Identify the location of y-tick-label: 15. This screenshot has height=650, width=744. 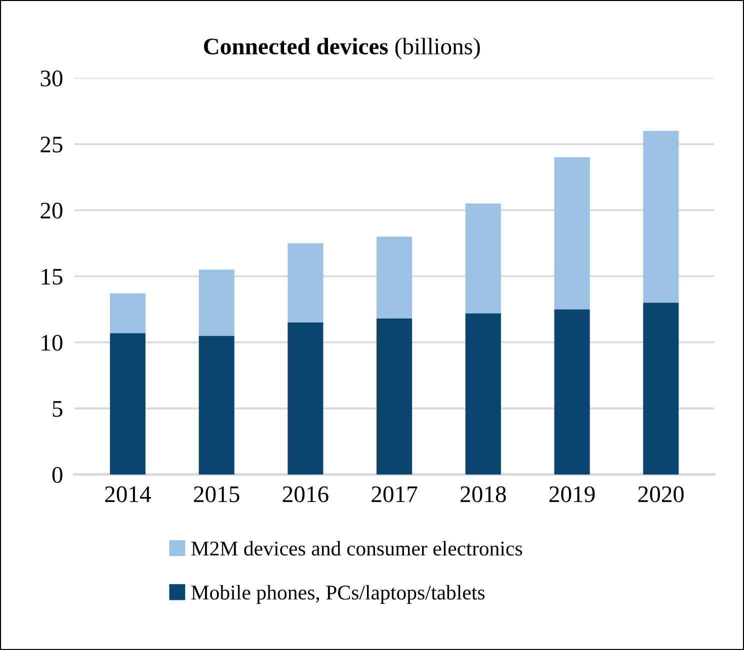
(52, 276).